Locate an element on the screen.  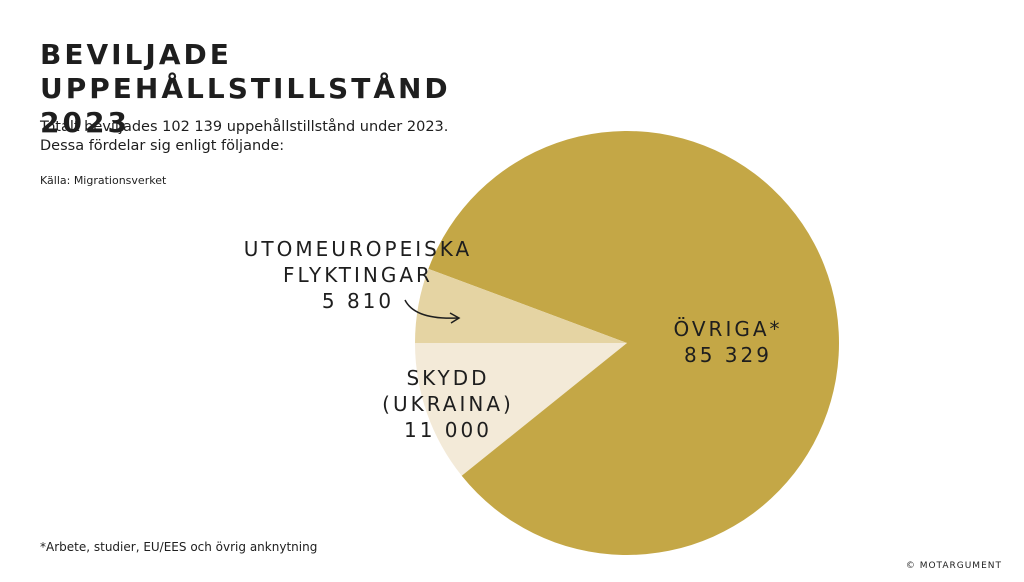
slice-label: UTOMEUROPEISKA FLYKTINGAR 5 810 is located at coordinates (358, 275).